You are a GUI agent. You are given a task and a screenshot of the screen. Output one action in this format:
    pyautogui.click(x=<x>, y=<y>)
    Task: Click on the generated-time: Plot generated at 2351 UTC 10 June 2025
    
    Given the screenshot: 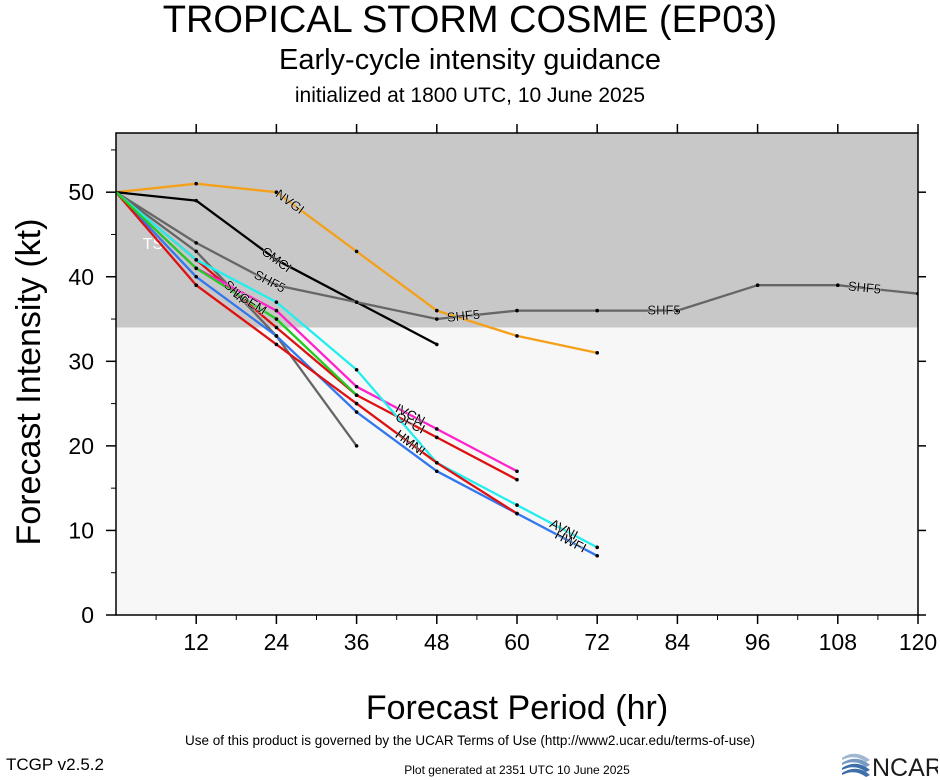 What is the action you would take?
    pyautogui.click(x=517, y=770)
    